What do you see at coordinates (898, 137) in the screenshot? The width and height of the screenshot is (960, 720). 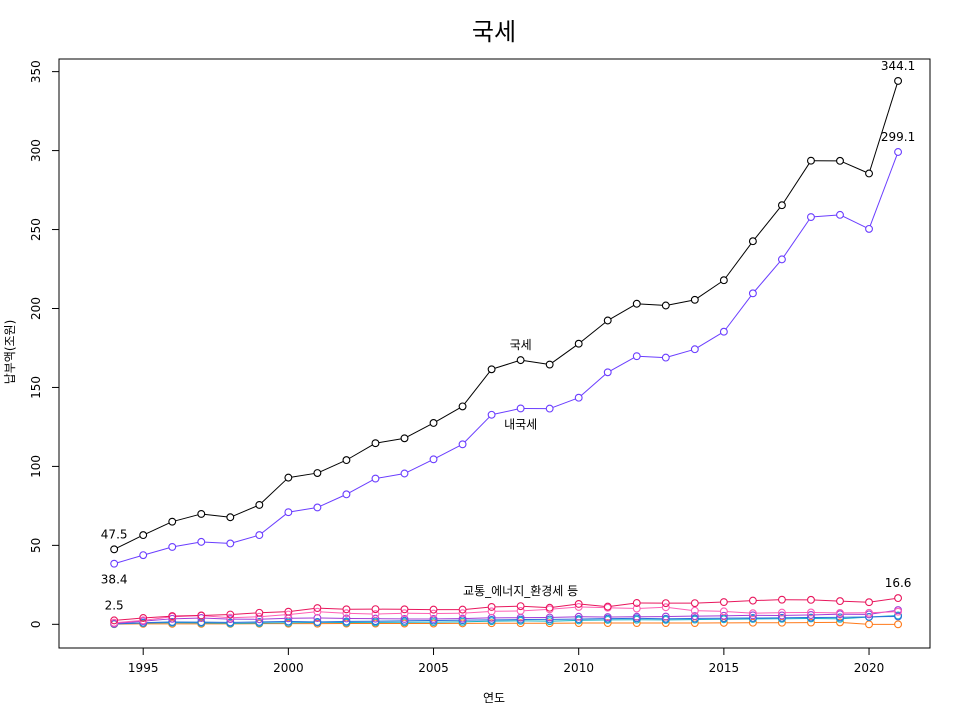 I see `annotation-label: 299.1` at bounding box center [898, 137].